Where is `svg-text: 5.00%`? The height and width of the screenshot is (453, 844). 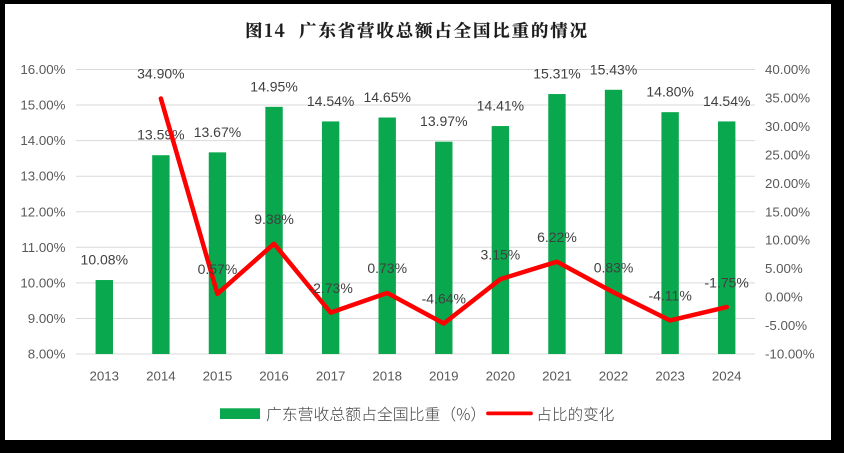 svg-text: 5.00% is located at coordinates (784, 268).